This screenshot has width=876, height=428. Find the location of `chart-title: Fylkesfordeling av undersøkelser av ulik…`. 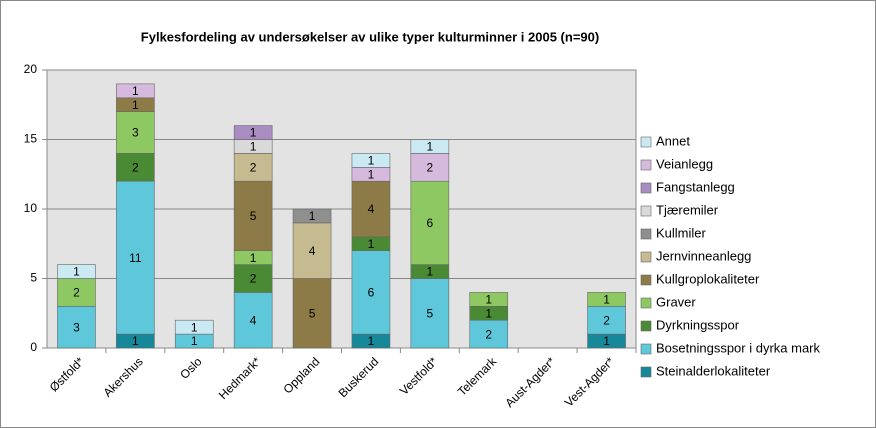

chart-title: Fylkesfordeling av undersøkelser av ulik… is located at coordinates (370, 36).